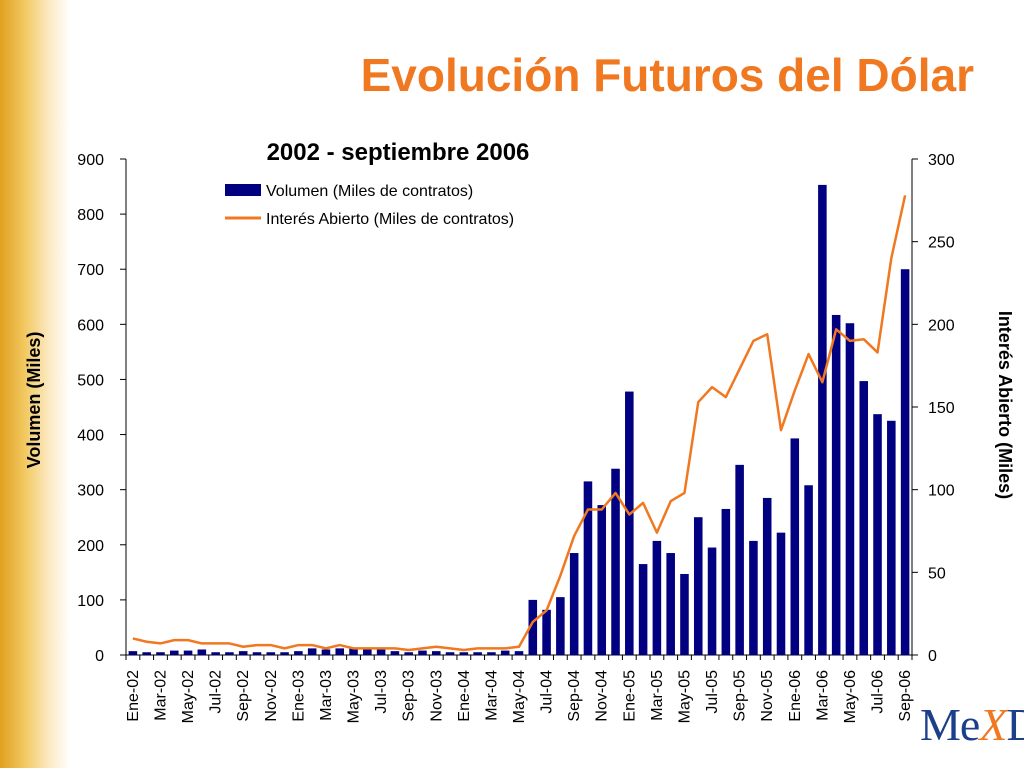 The image size is (1024, 773). Describe the element at coordinates (369, 191) in the screenshot. I see `legend-label-bars: Volumen (Miles de contratos)` at that location.